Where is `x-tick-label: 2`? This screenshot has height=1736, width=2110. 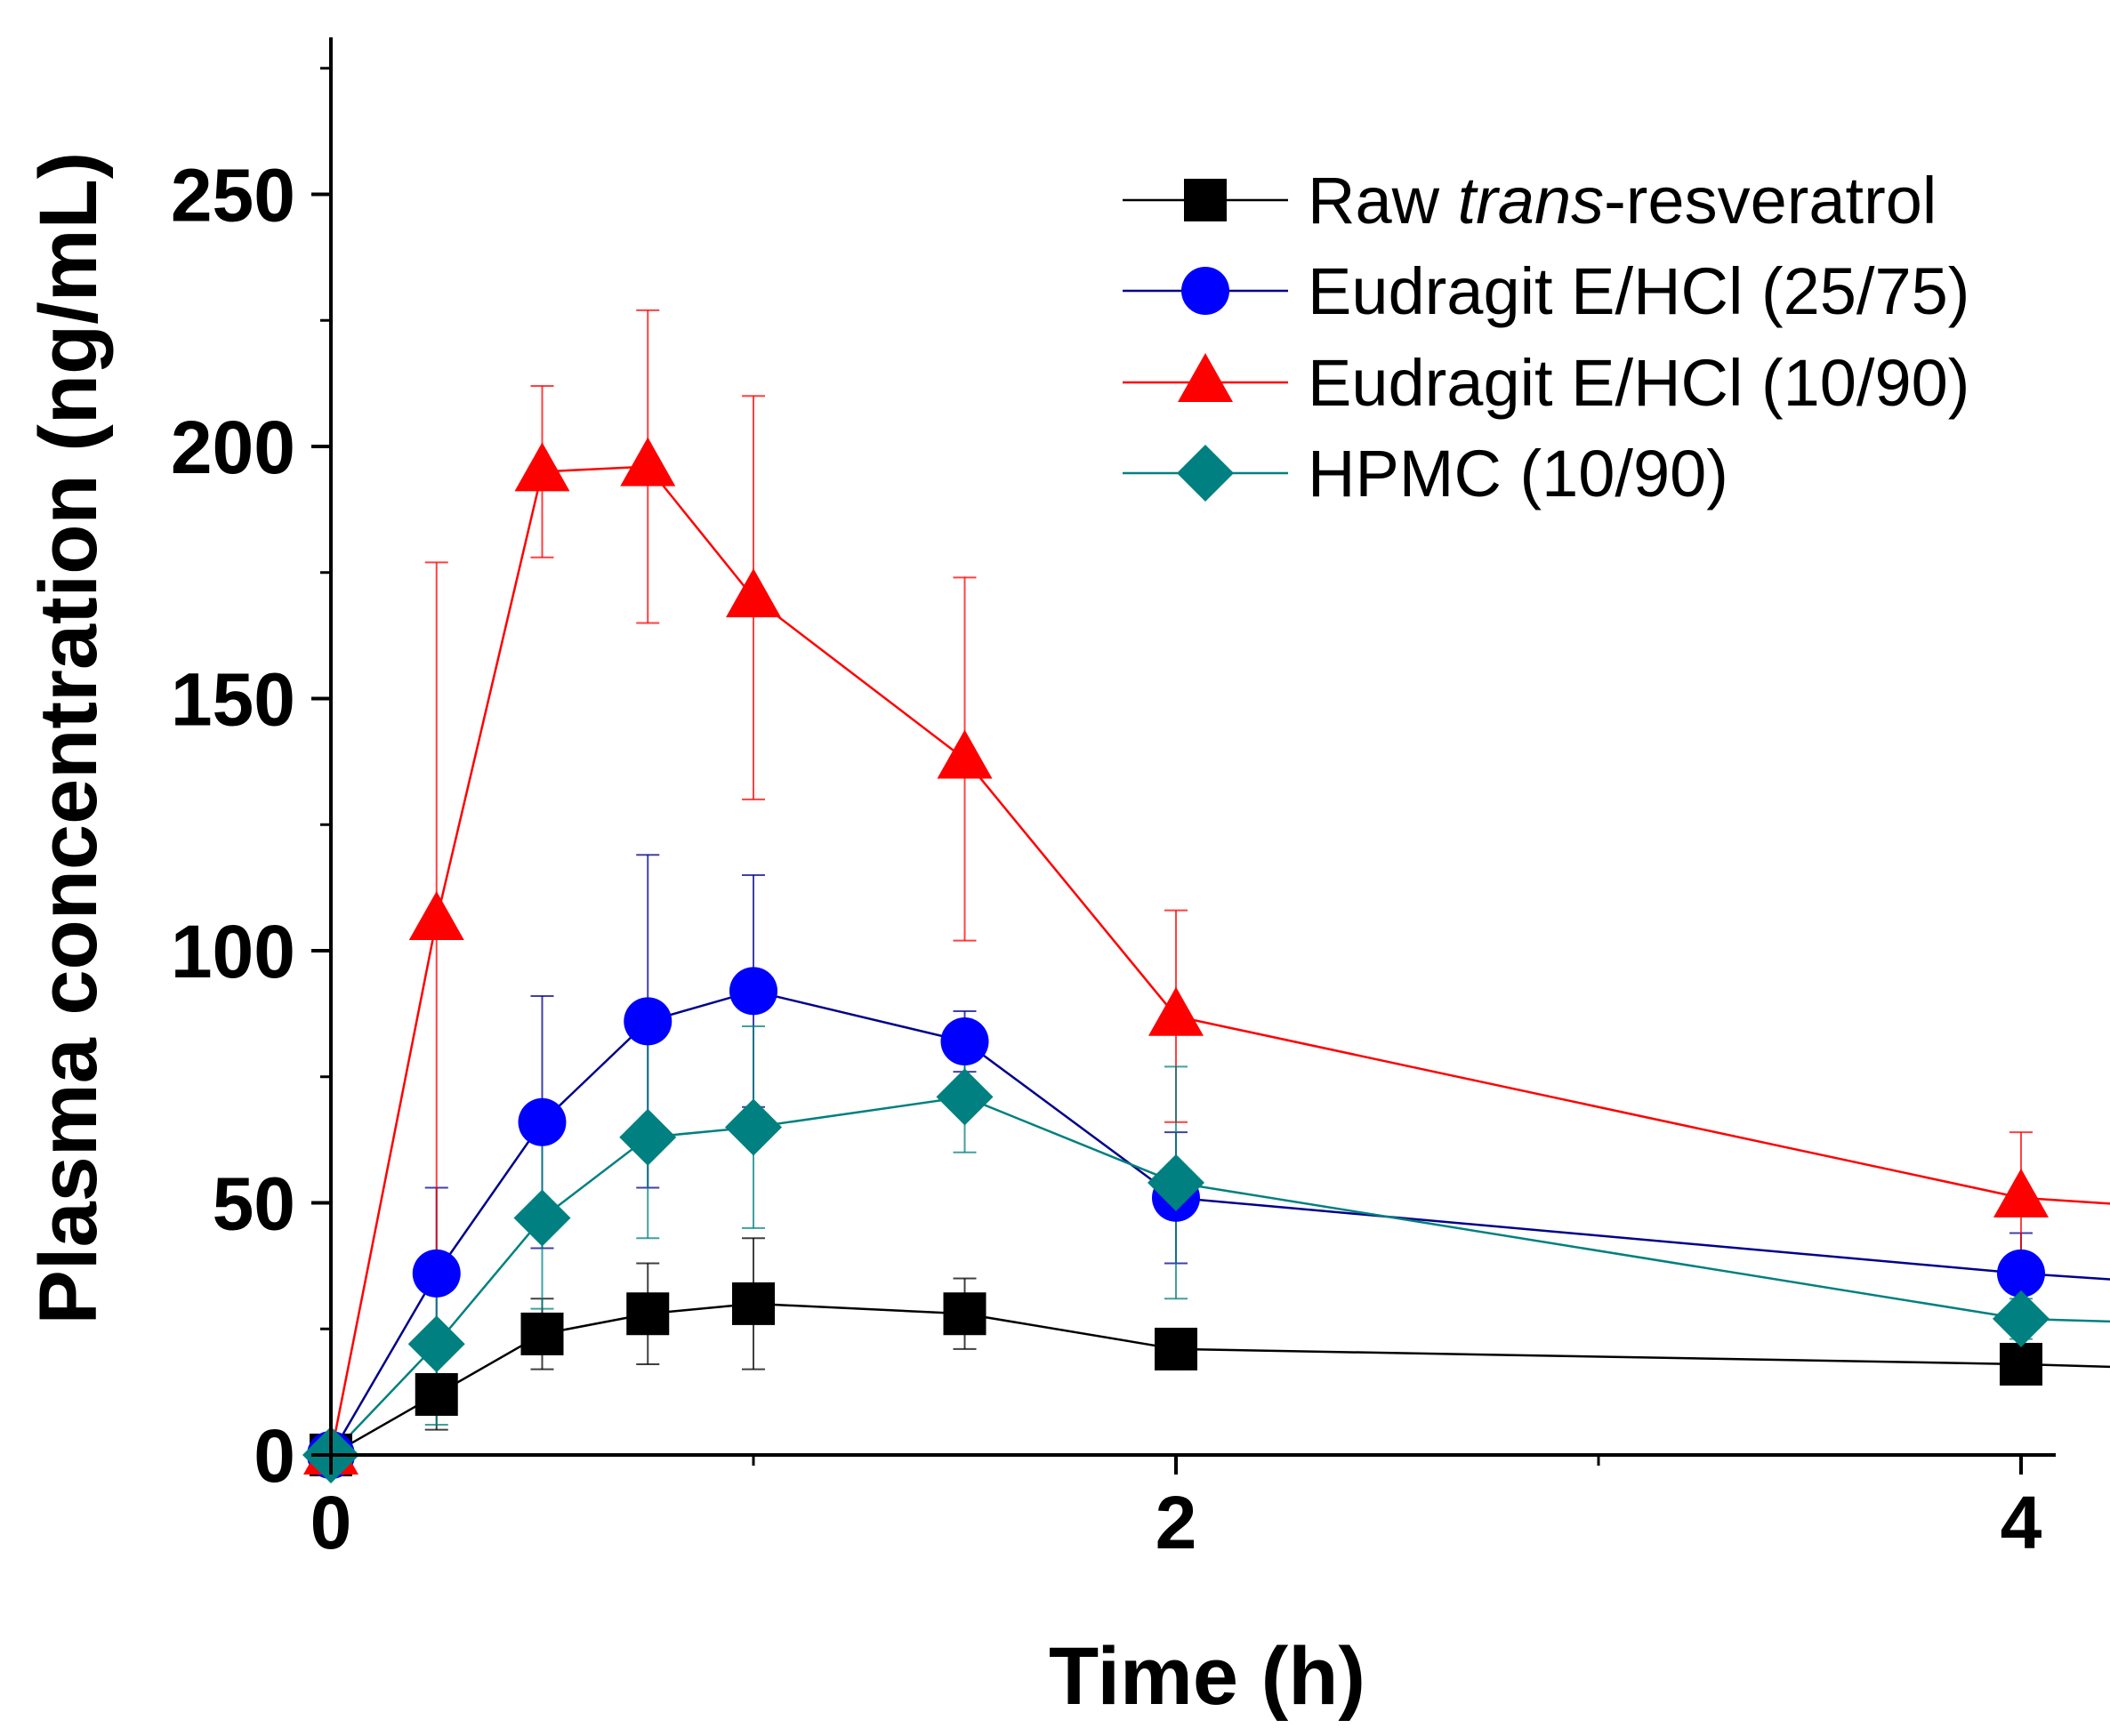
x-tick-label: 2 is located at coordinates (1177, 1523).